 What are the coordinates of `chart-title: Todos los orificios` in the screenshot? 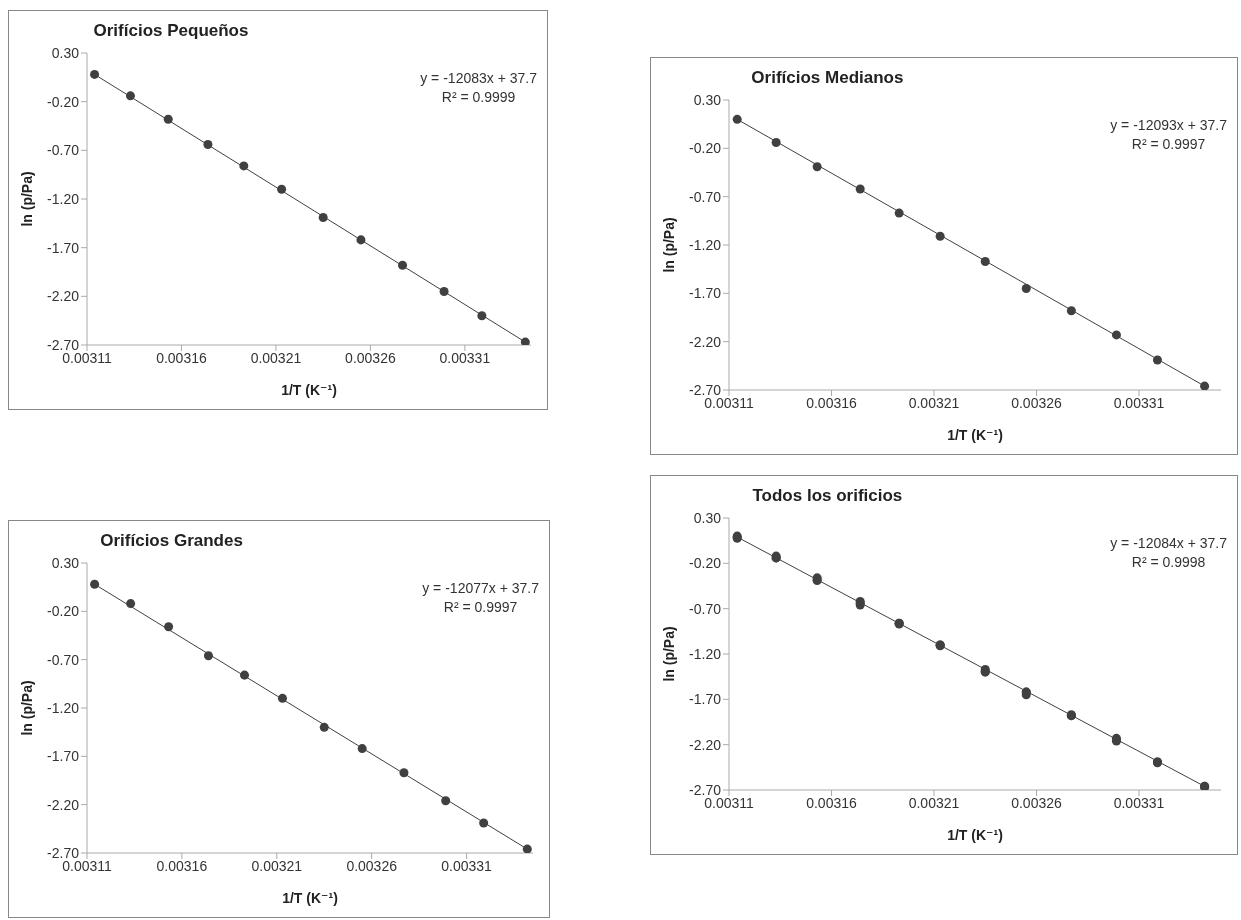 It's located at (827, 496).